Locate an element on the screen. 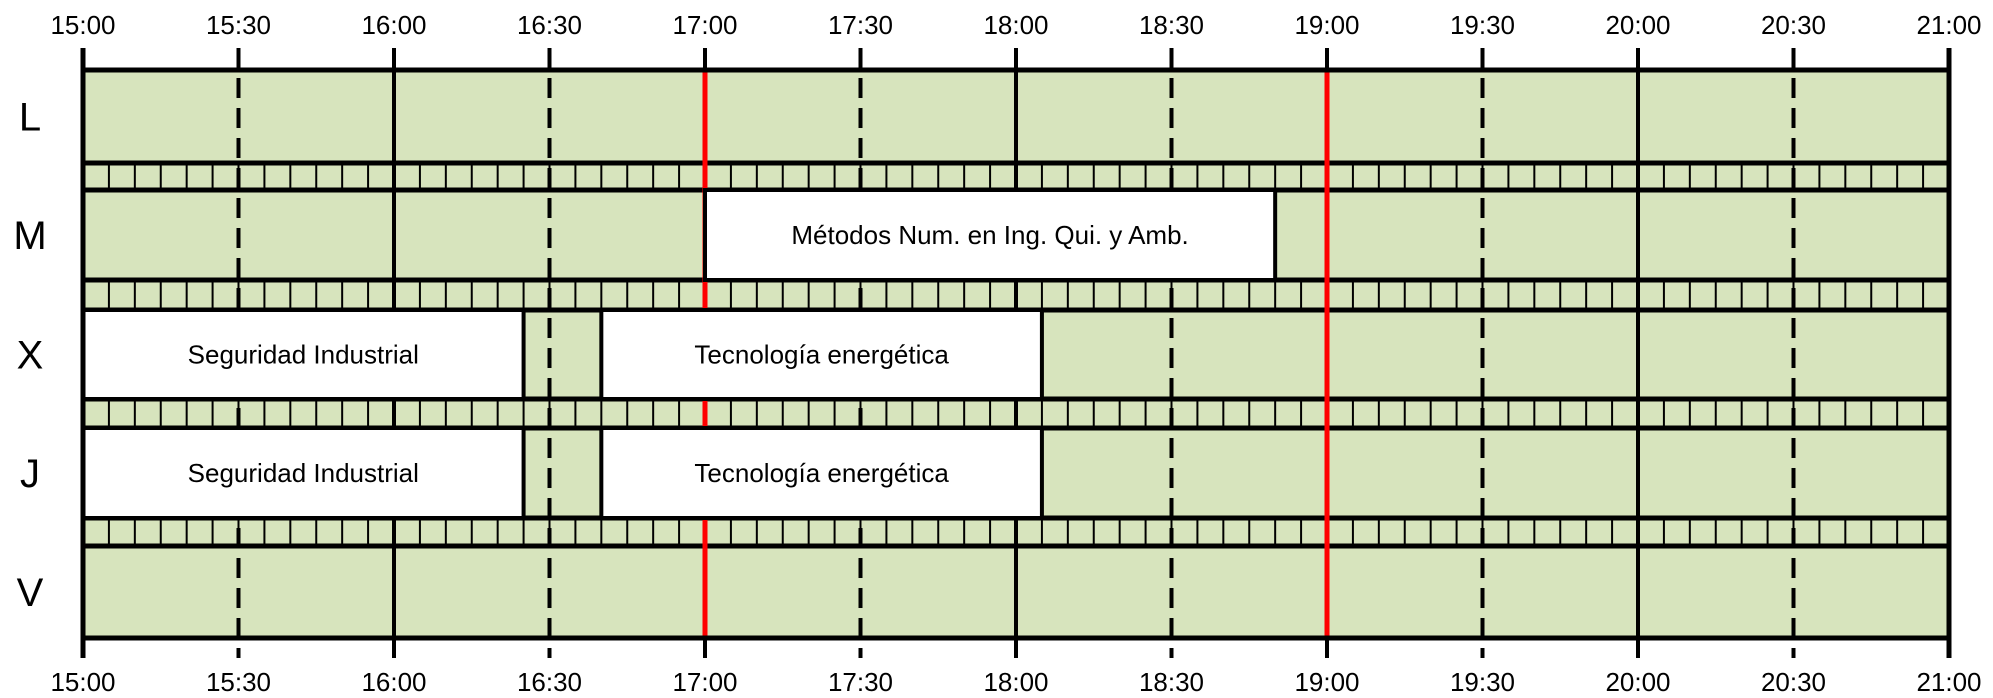 The height and width of the screenshot is (698, 1993). time-label-bottom: 16:00 is located at coordinates (393, 682).